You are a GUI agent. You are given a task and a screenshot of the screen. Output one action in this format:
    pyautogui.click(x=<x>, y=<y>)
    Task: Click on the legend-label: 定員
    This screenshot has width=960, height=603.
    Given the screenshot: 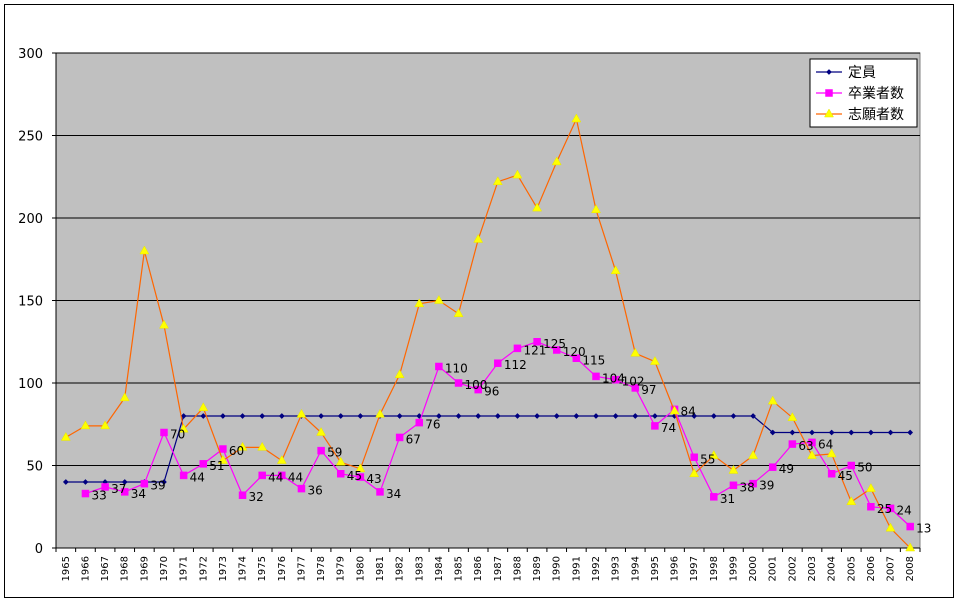 What is the action you would take?
    pyautogui.click(x=862, y=73)
    